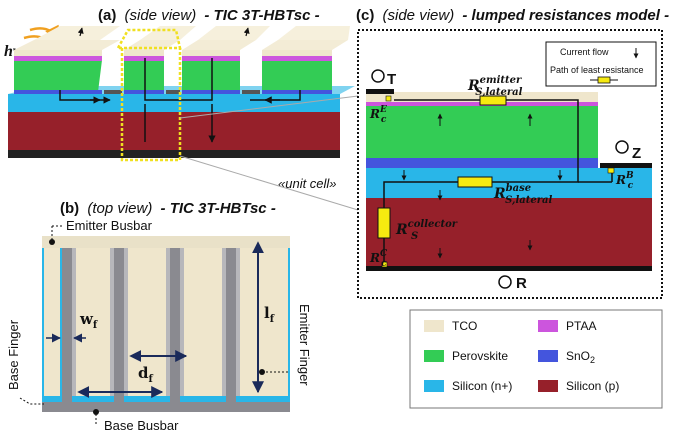  Describe the element at coordinates (636, 153) in the screenshot. I see `terminal-z-label: Z` at that location.